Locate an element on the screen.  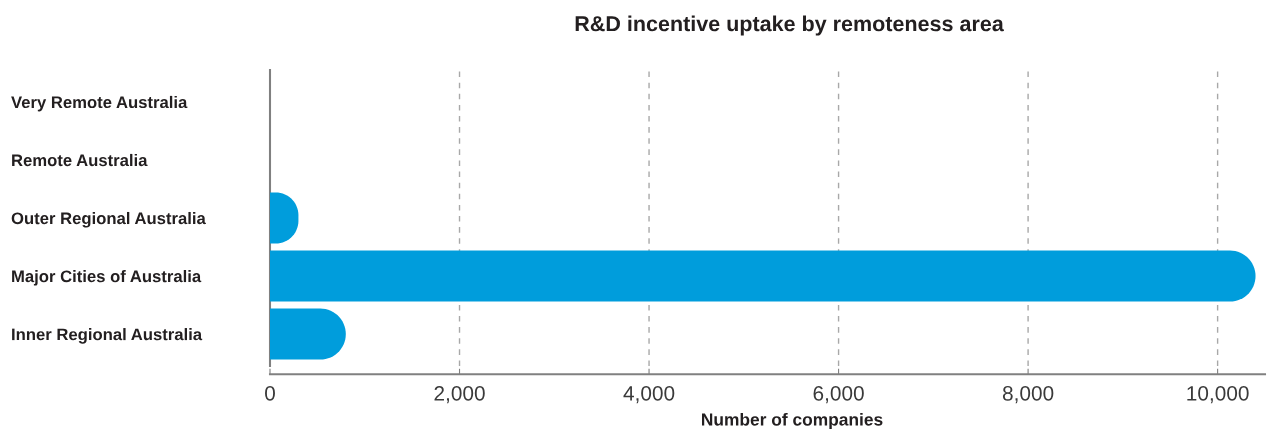
x-tick-label: 4,000 is located at coordinates (649, 394).